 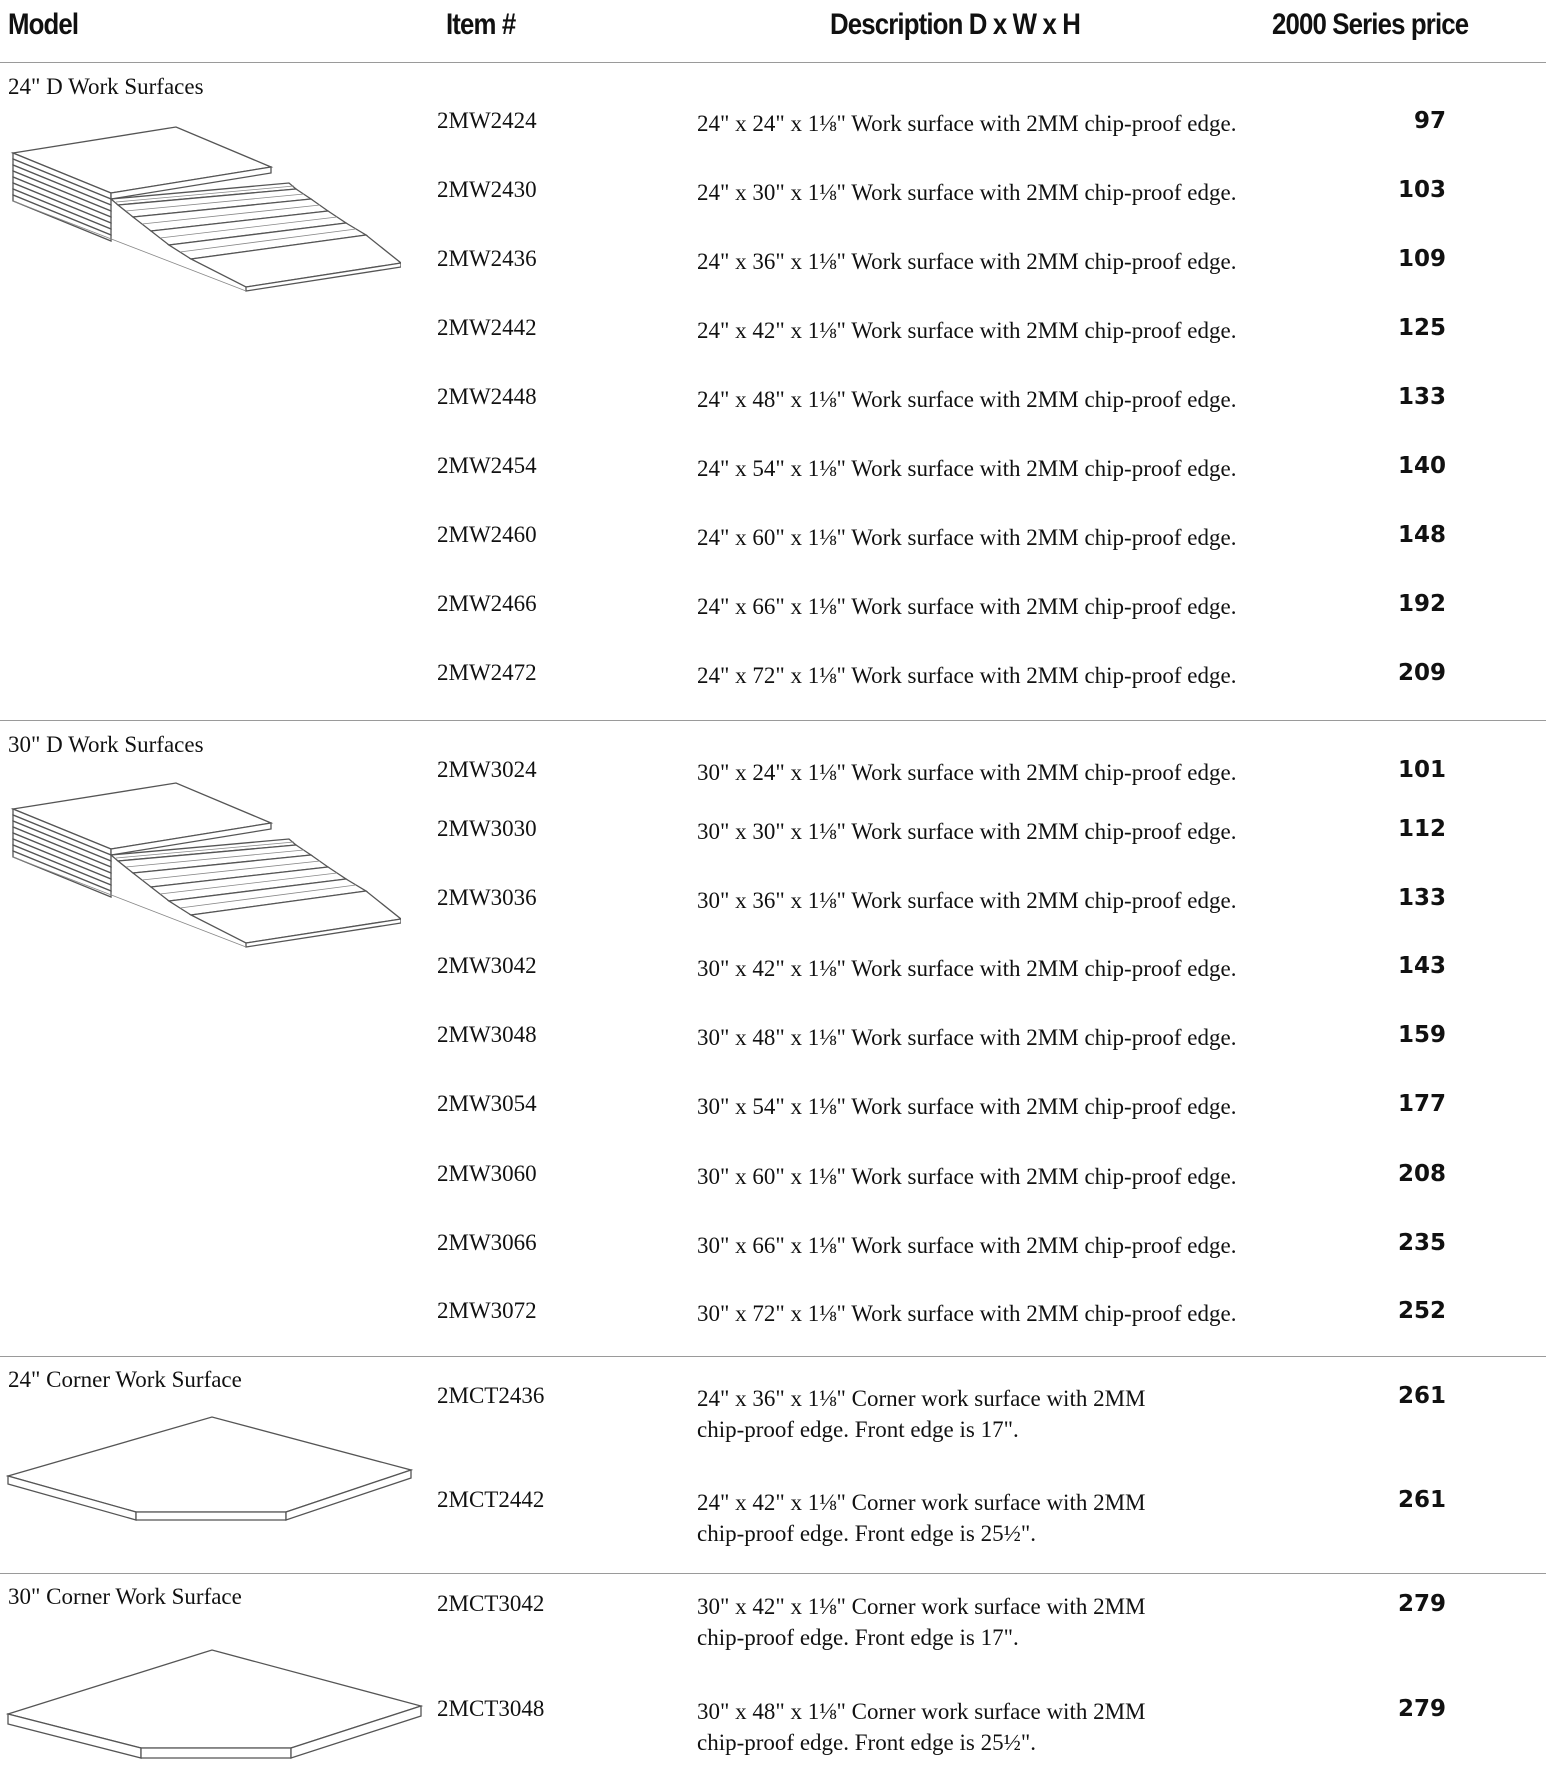 I want to click on section-title: 30" Corner Work Surface, so click(x=125, y=1596).